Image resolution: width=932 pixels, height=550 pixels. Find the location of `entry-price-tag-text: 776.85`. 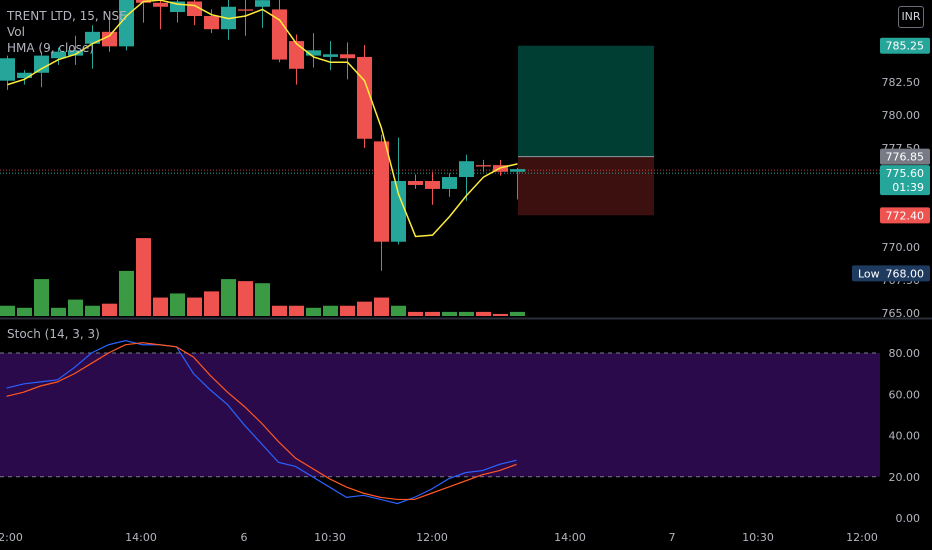

entry-price-tag-text: 776.85 is located at coordinates (905, 157).